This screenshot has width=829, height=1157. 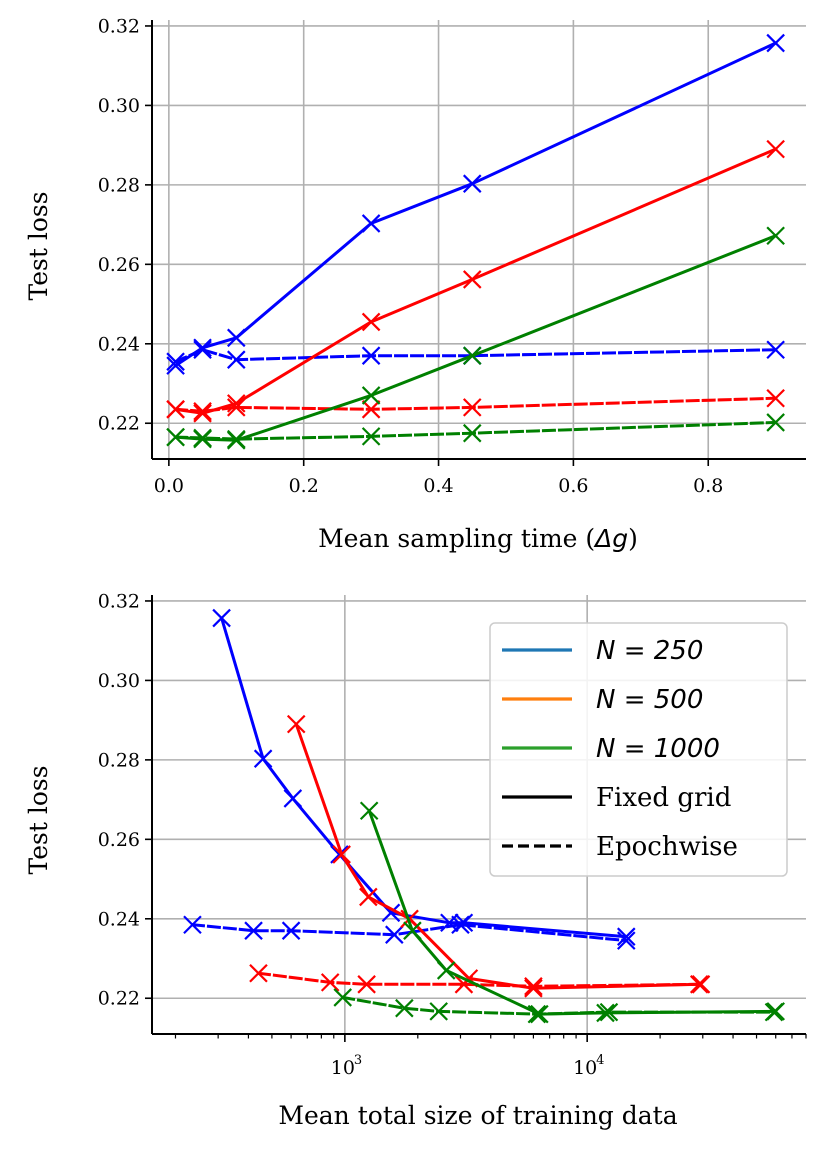 I want to click on legend-label: N = 500, so click(x=649, y=700).